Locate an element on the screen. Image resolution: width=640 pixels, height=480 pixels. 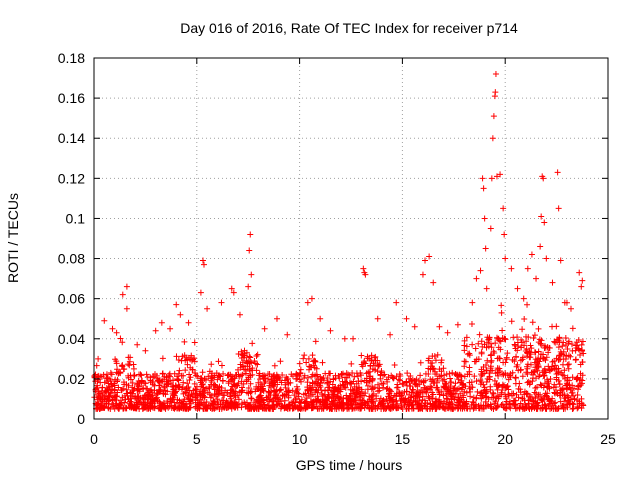
y-tick-label: 0.06 is located at coordinates (71, 299).